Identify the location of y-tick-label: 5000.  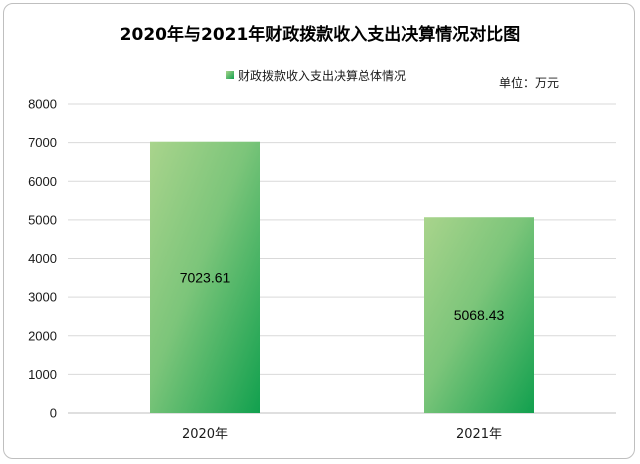
(42, 219).